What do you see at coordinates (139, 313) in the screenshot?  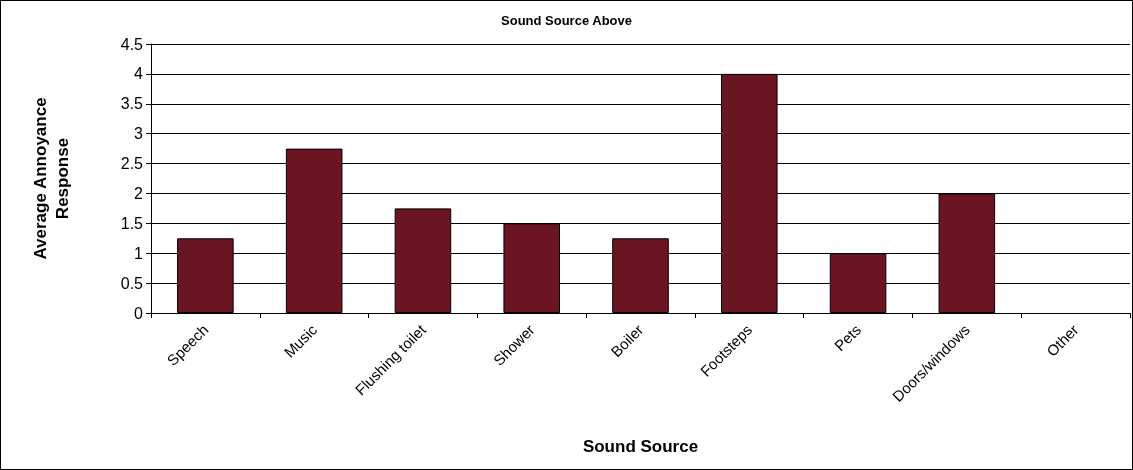 I see `y-tick-label: 0` at bounding box center [139, 313].